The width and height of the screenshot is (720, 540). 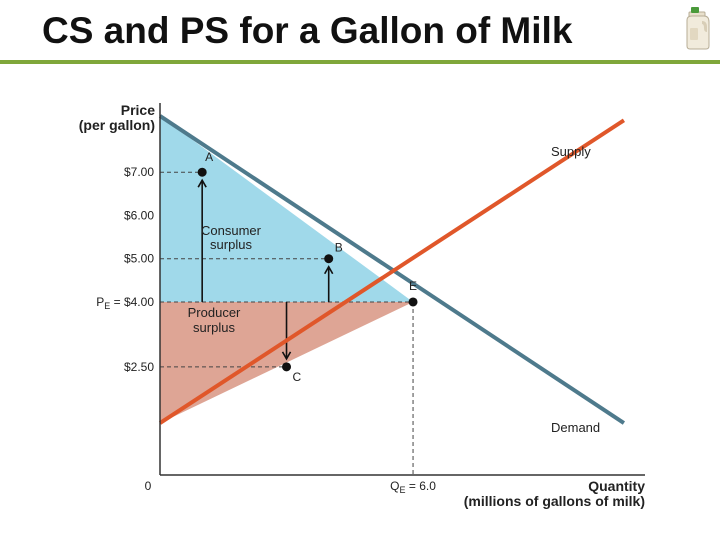 I want to click on point-label-b: B, so click(x=339, y=248).